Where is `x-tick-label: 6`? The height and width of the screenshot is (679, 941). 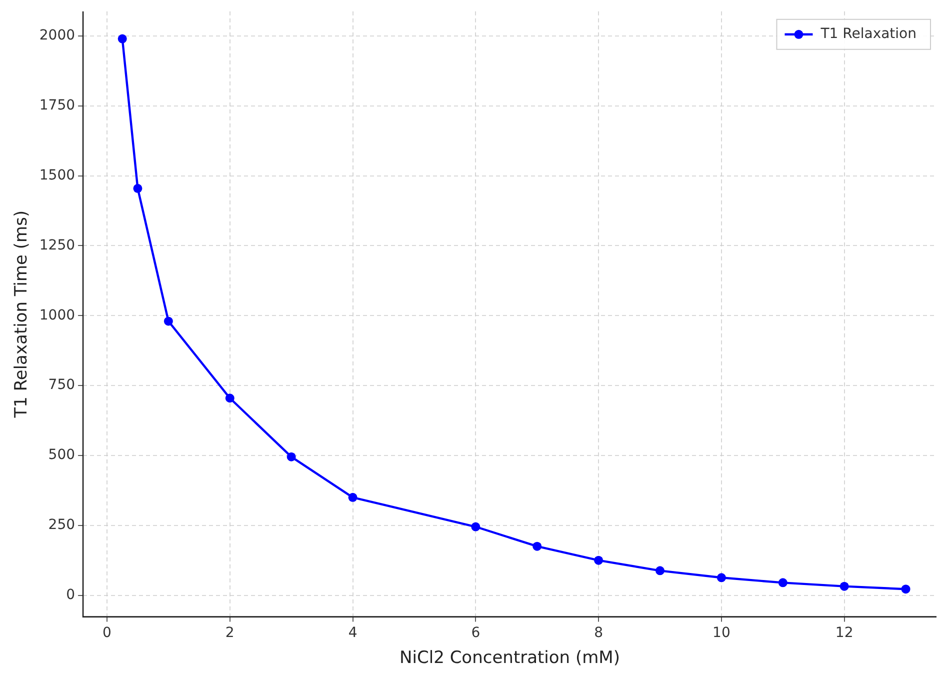
x-tick-label: 6 is located at coordinates (475, 632).